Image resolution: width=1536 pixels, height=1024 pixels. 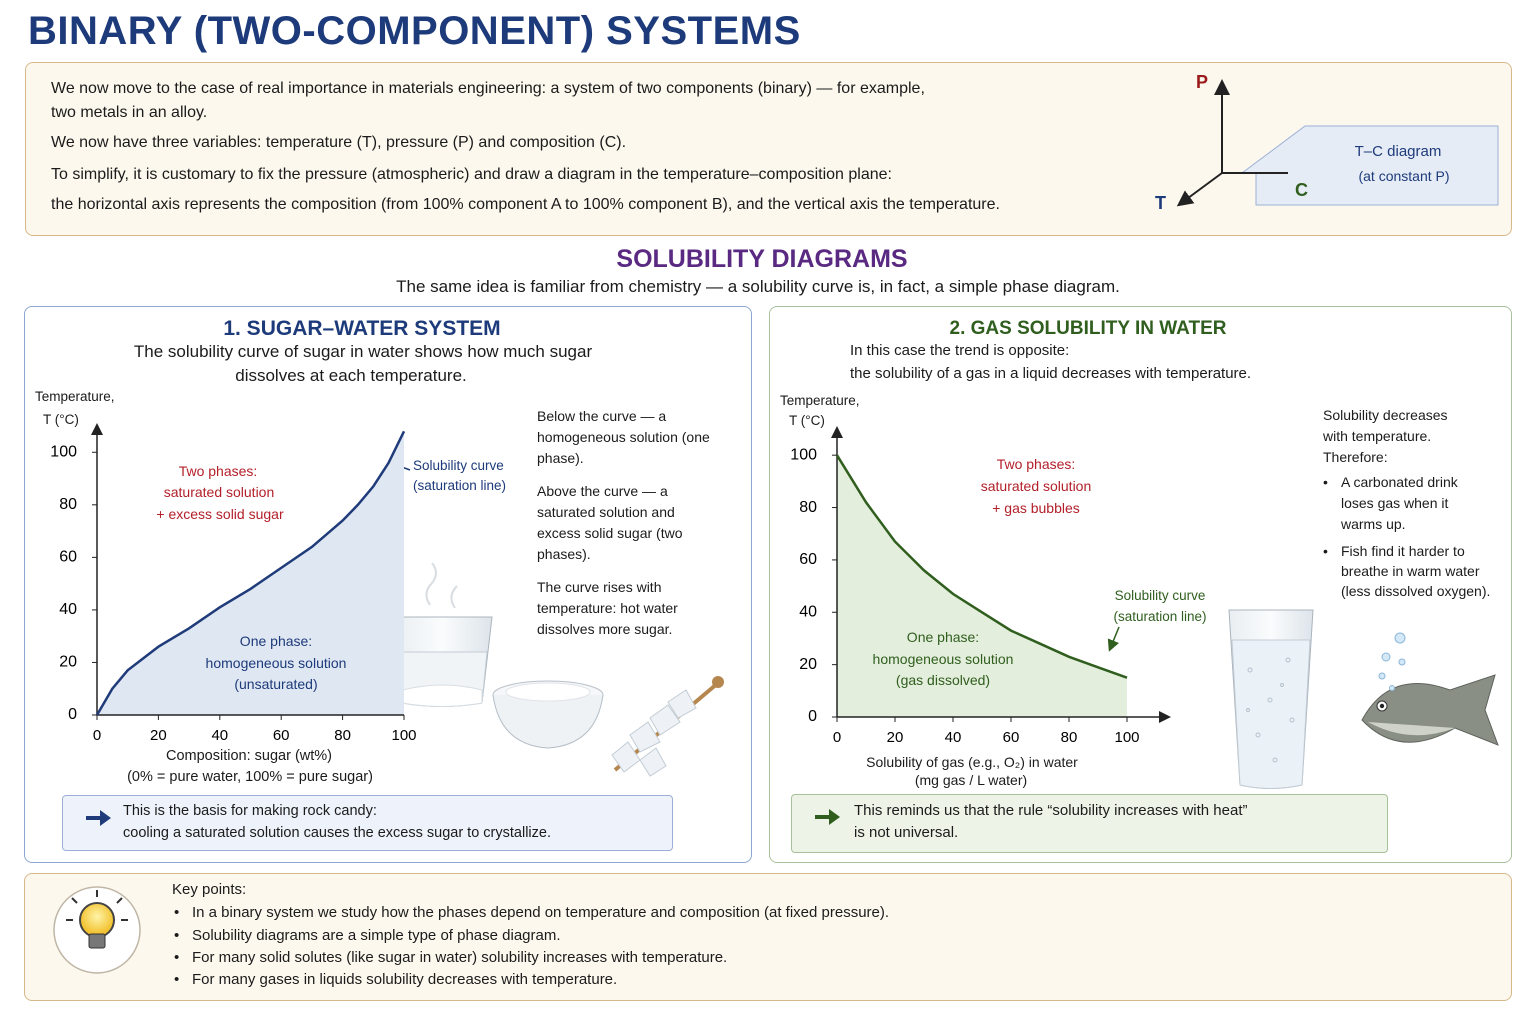 I want to click on panel-description: dissolves at each temperature., so click(x=351, y=375).